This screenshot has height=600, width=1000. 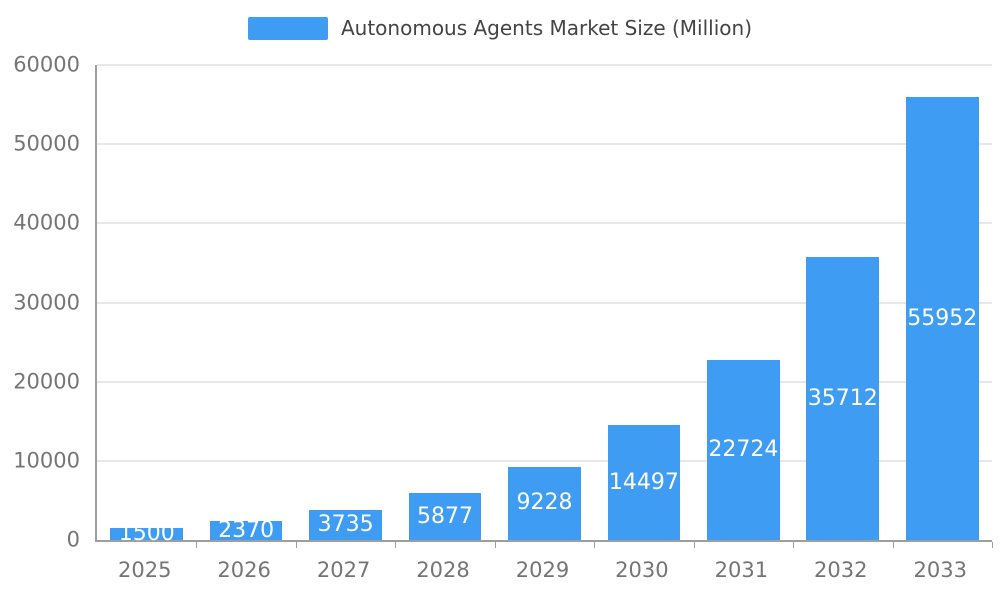 I want to click on legend-swatch-icon, so click(x=287, y=28).